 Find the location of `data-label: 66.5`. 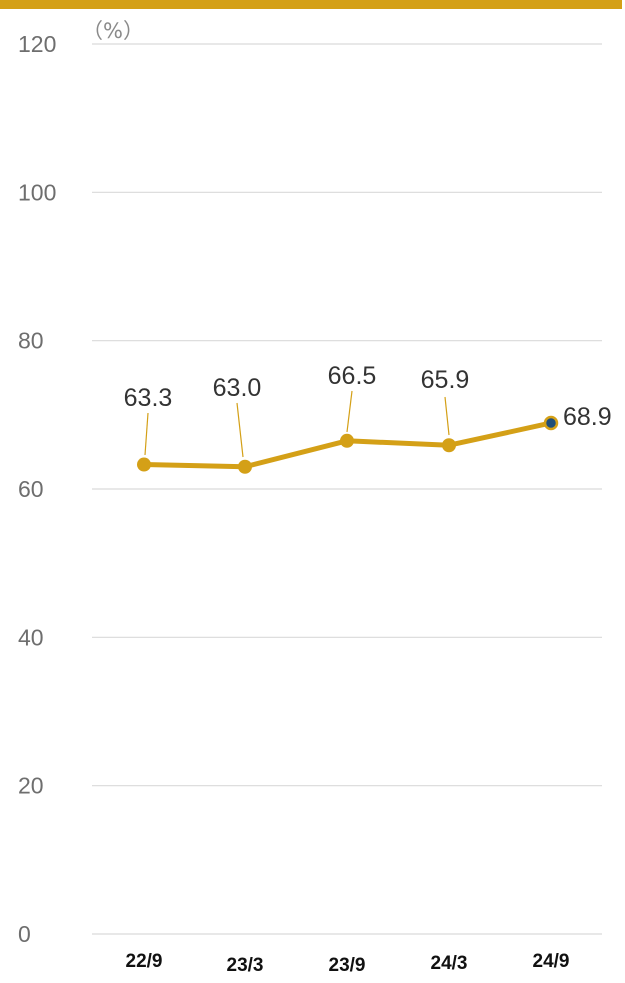

data-label: 66.5 is located at coordinates (352, 376).